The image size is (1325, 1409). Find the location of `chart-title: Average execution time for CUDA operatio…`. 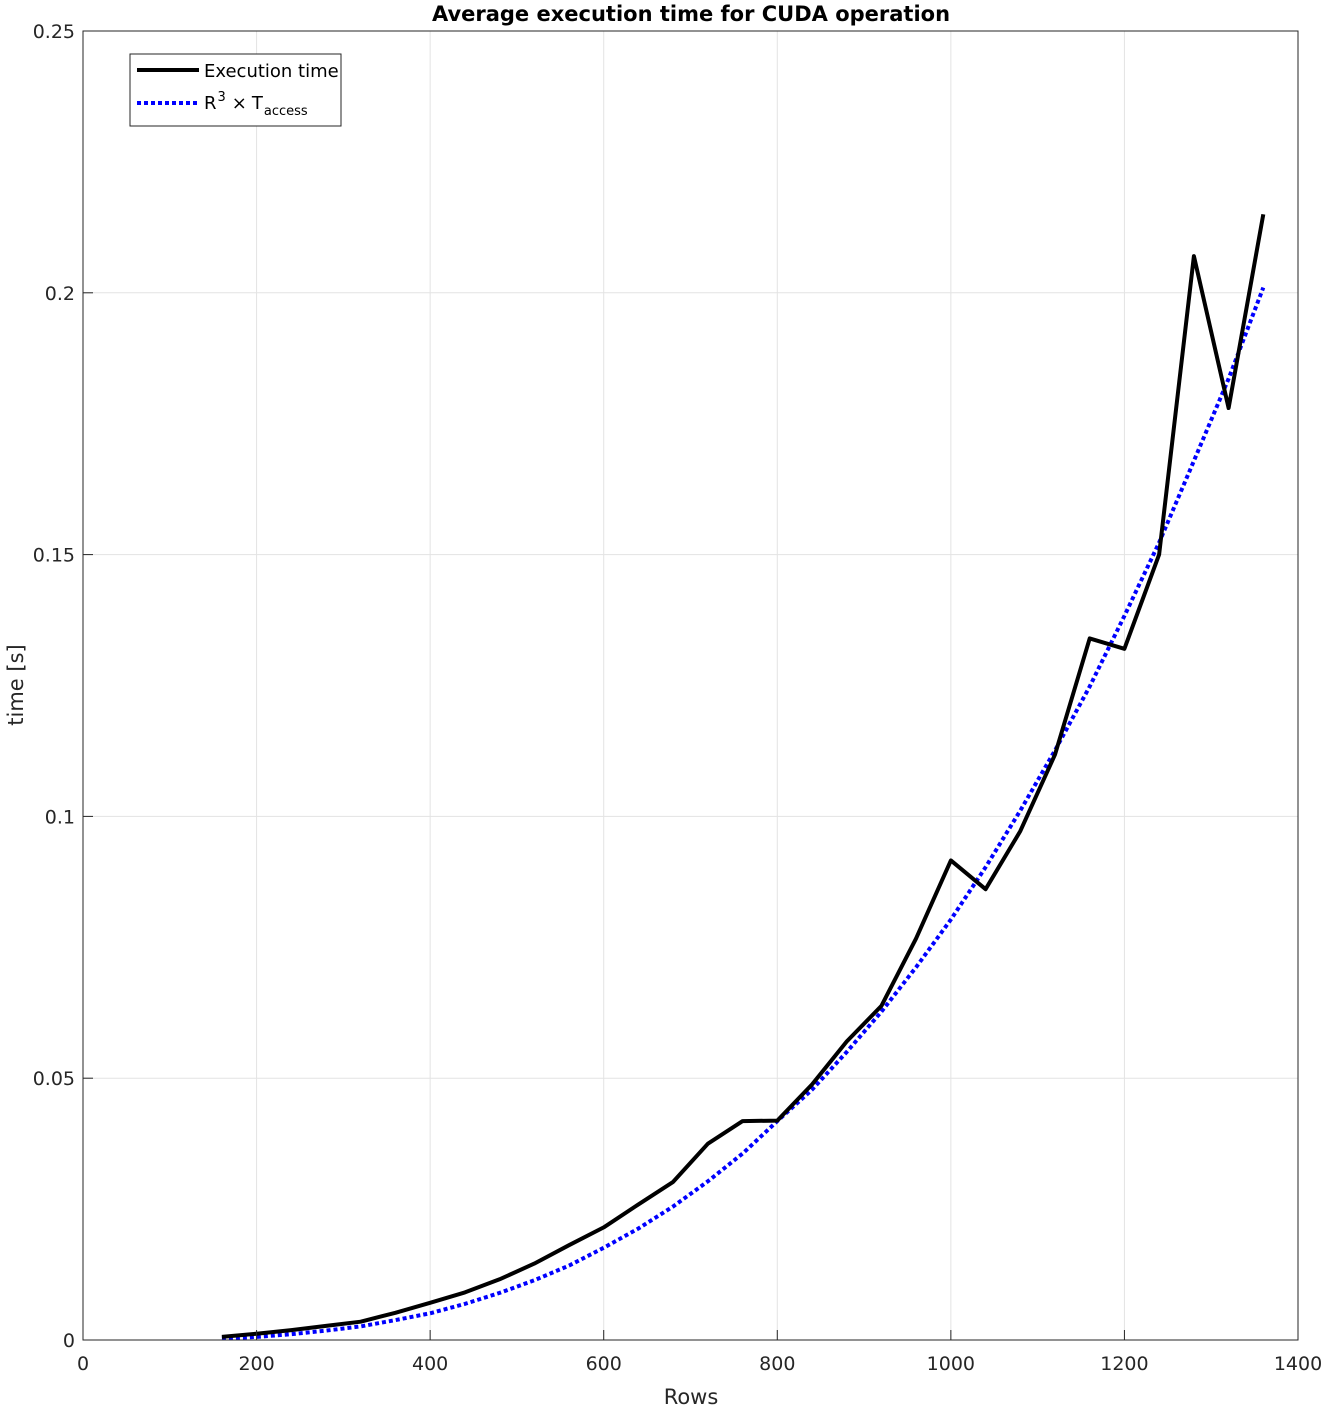

chart-title: Average execution time for CUDA operatio… is located at coordinates (691, 14).